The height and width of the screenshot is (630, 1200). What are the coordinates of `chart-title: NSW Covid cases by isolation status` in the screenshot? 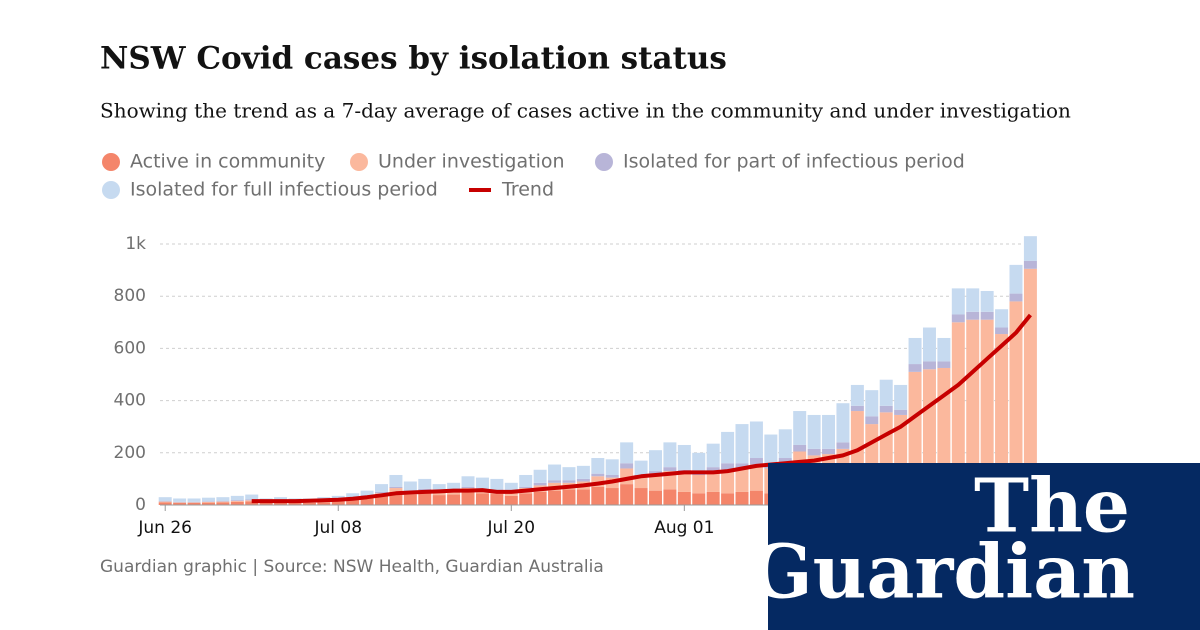 It's located at (413, 59).